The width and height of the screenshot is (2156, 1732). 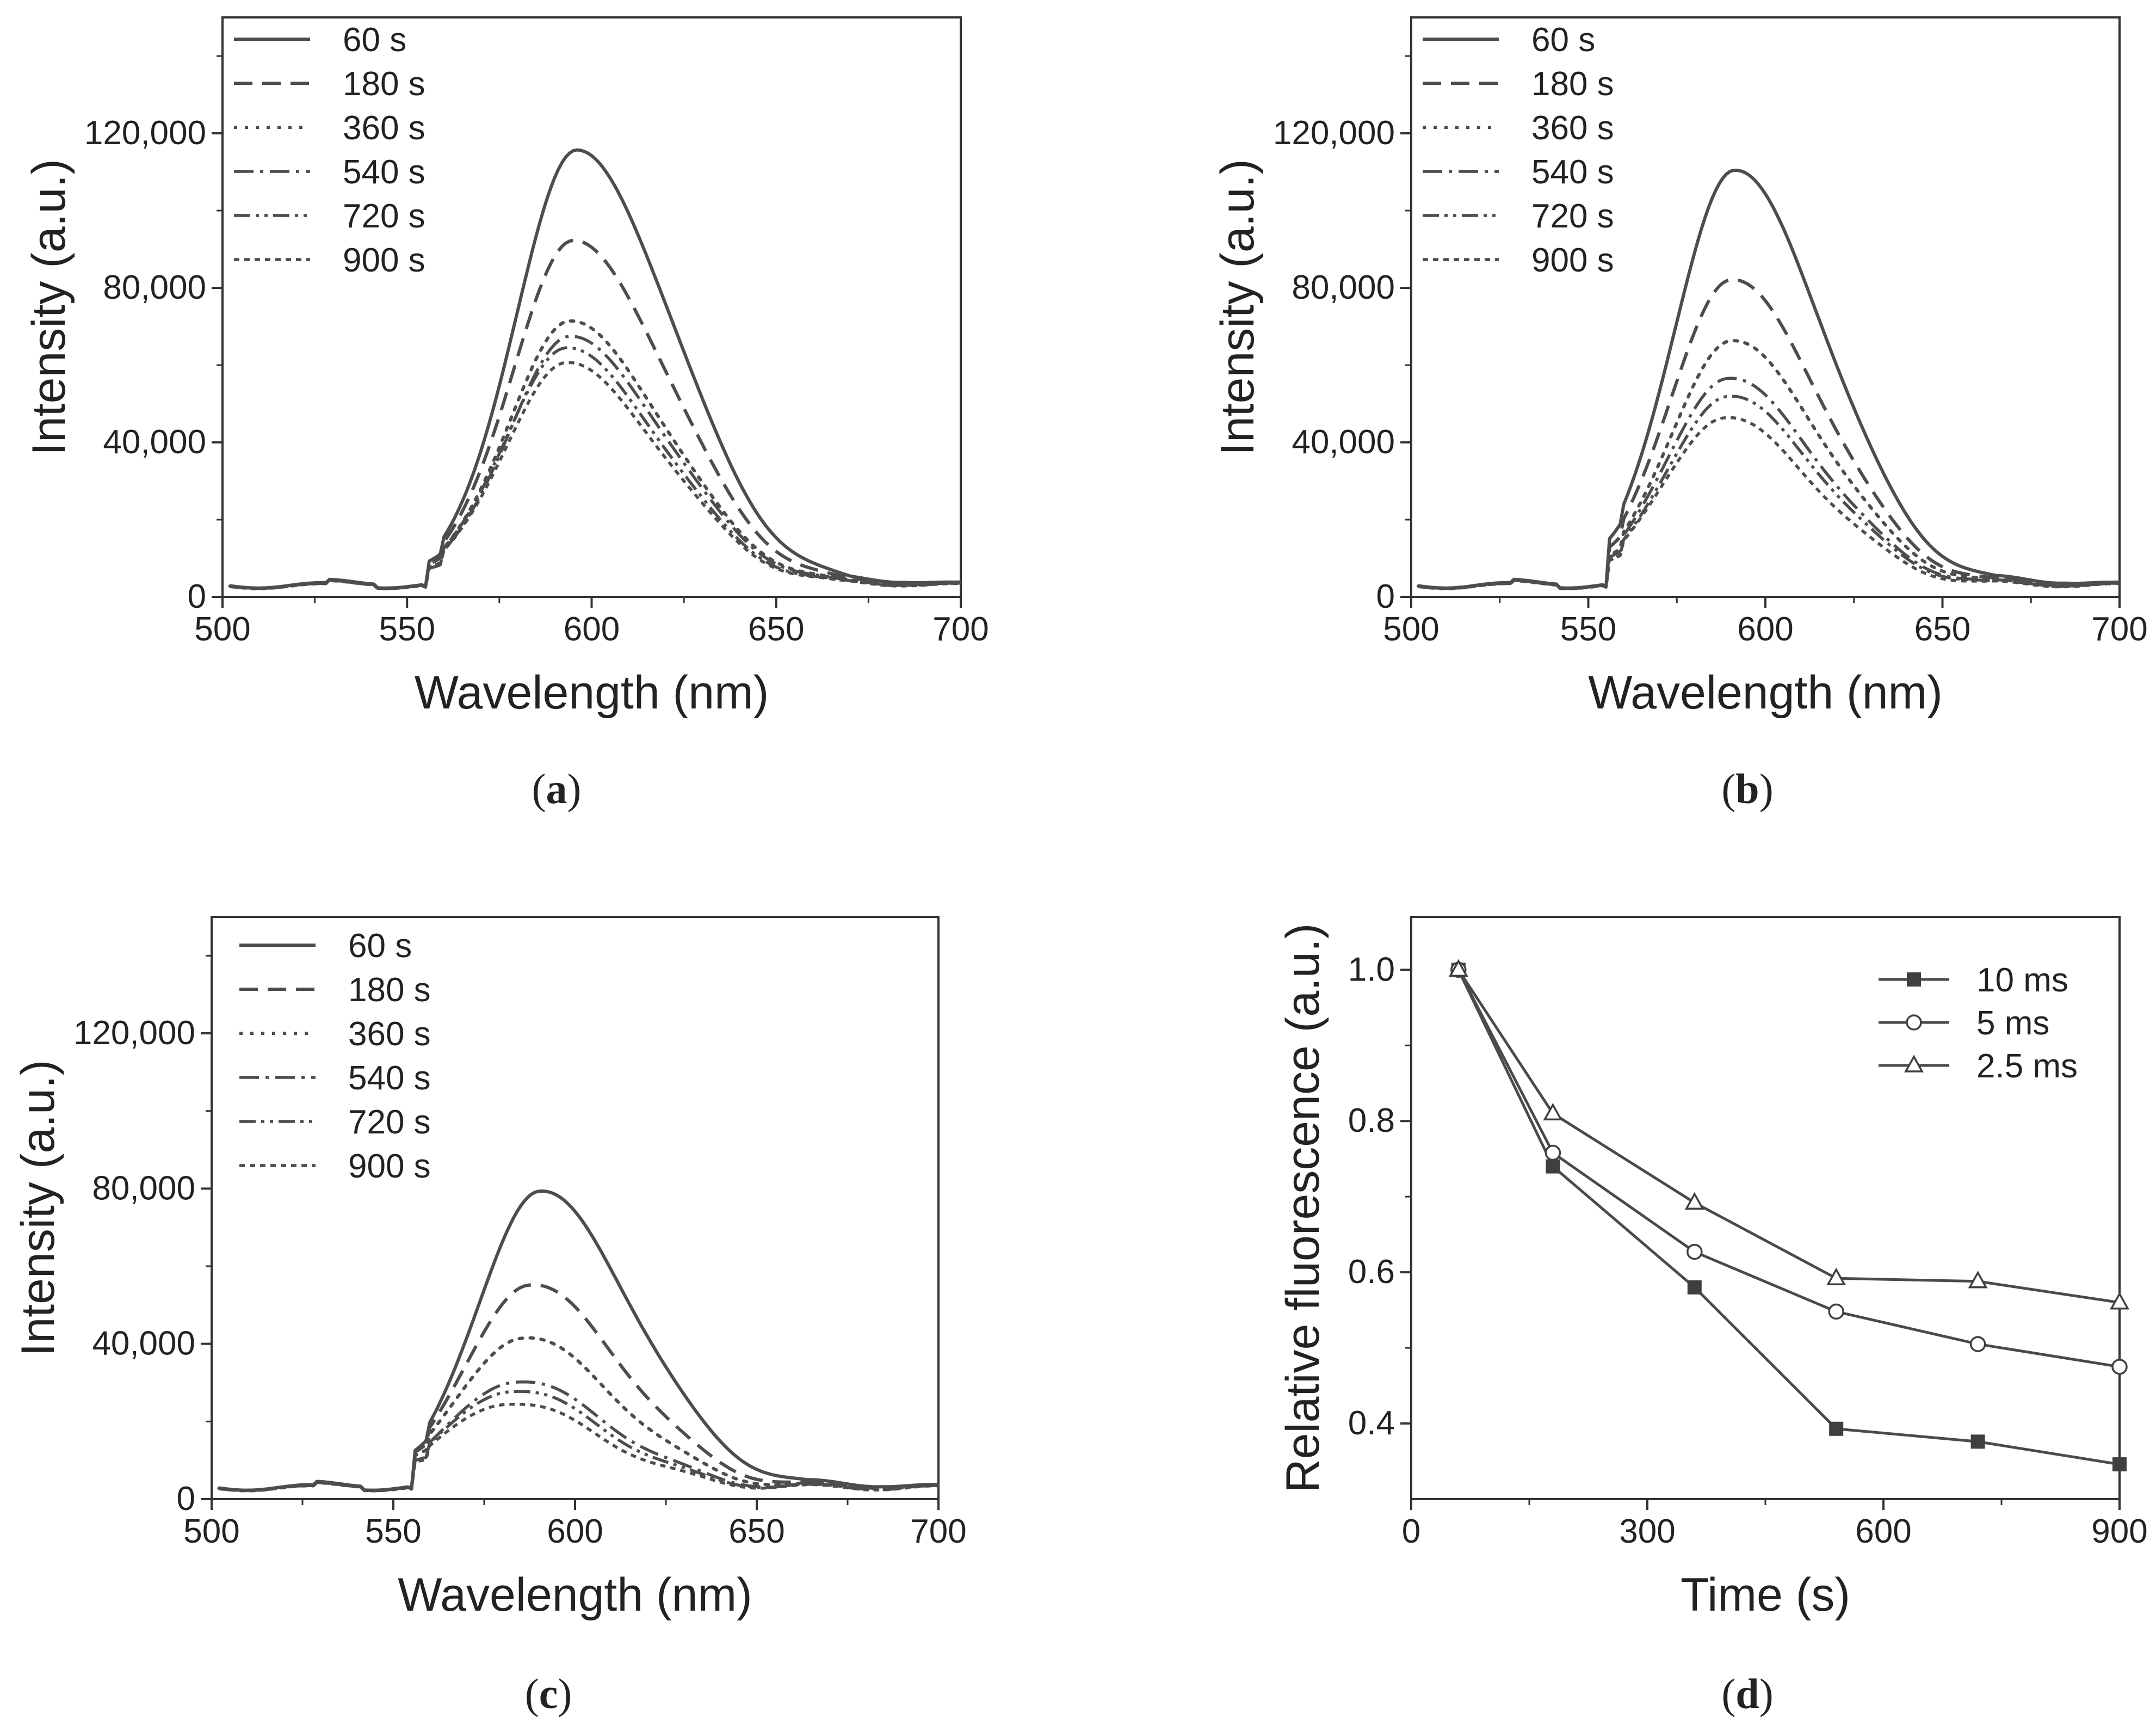 I want to click on y-tick-label-a: 0, so click(x=197, y=597).